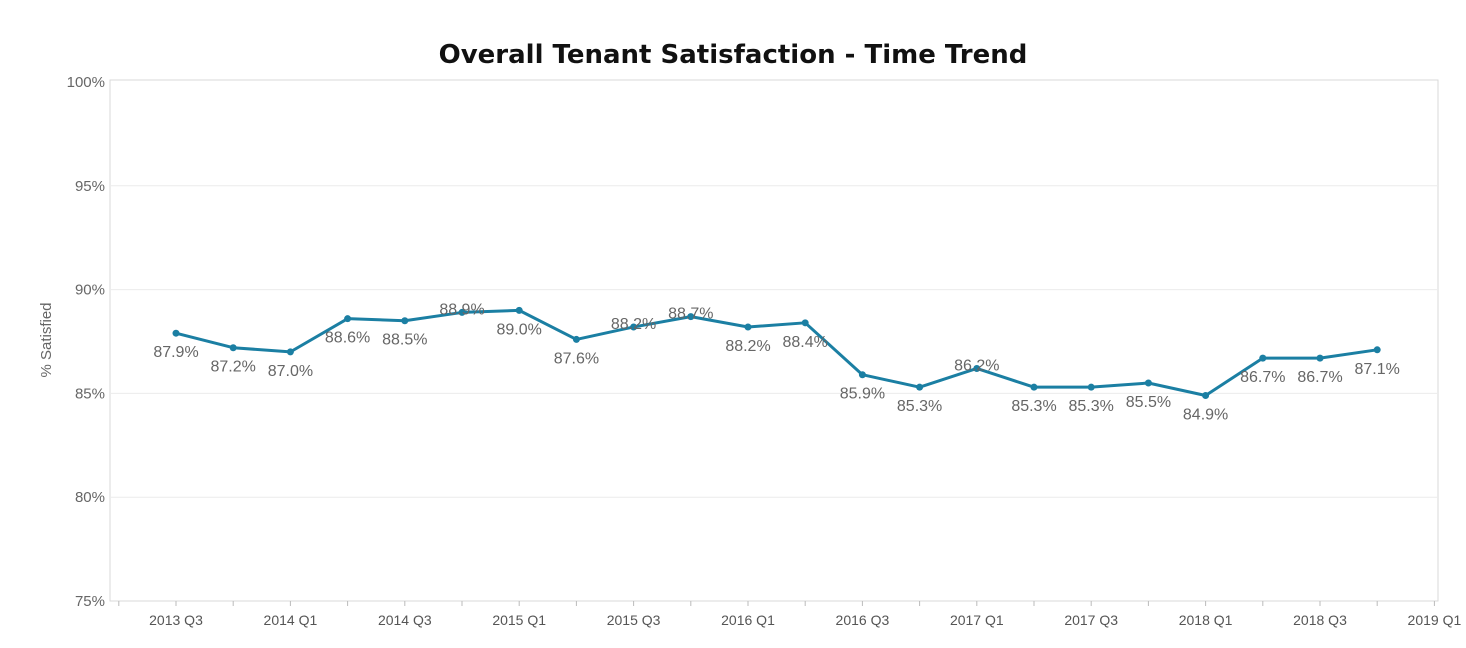  Describe the element at coordinates (576, 358) in the screenshot. I see `data-label: 87.6%` at that location.